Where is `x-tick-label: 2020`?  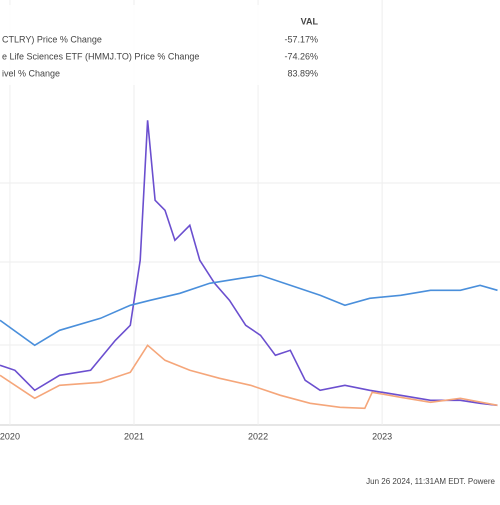 x-tick-label: 2020 is located at coordinates (10, 436).